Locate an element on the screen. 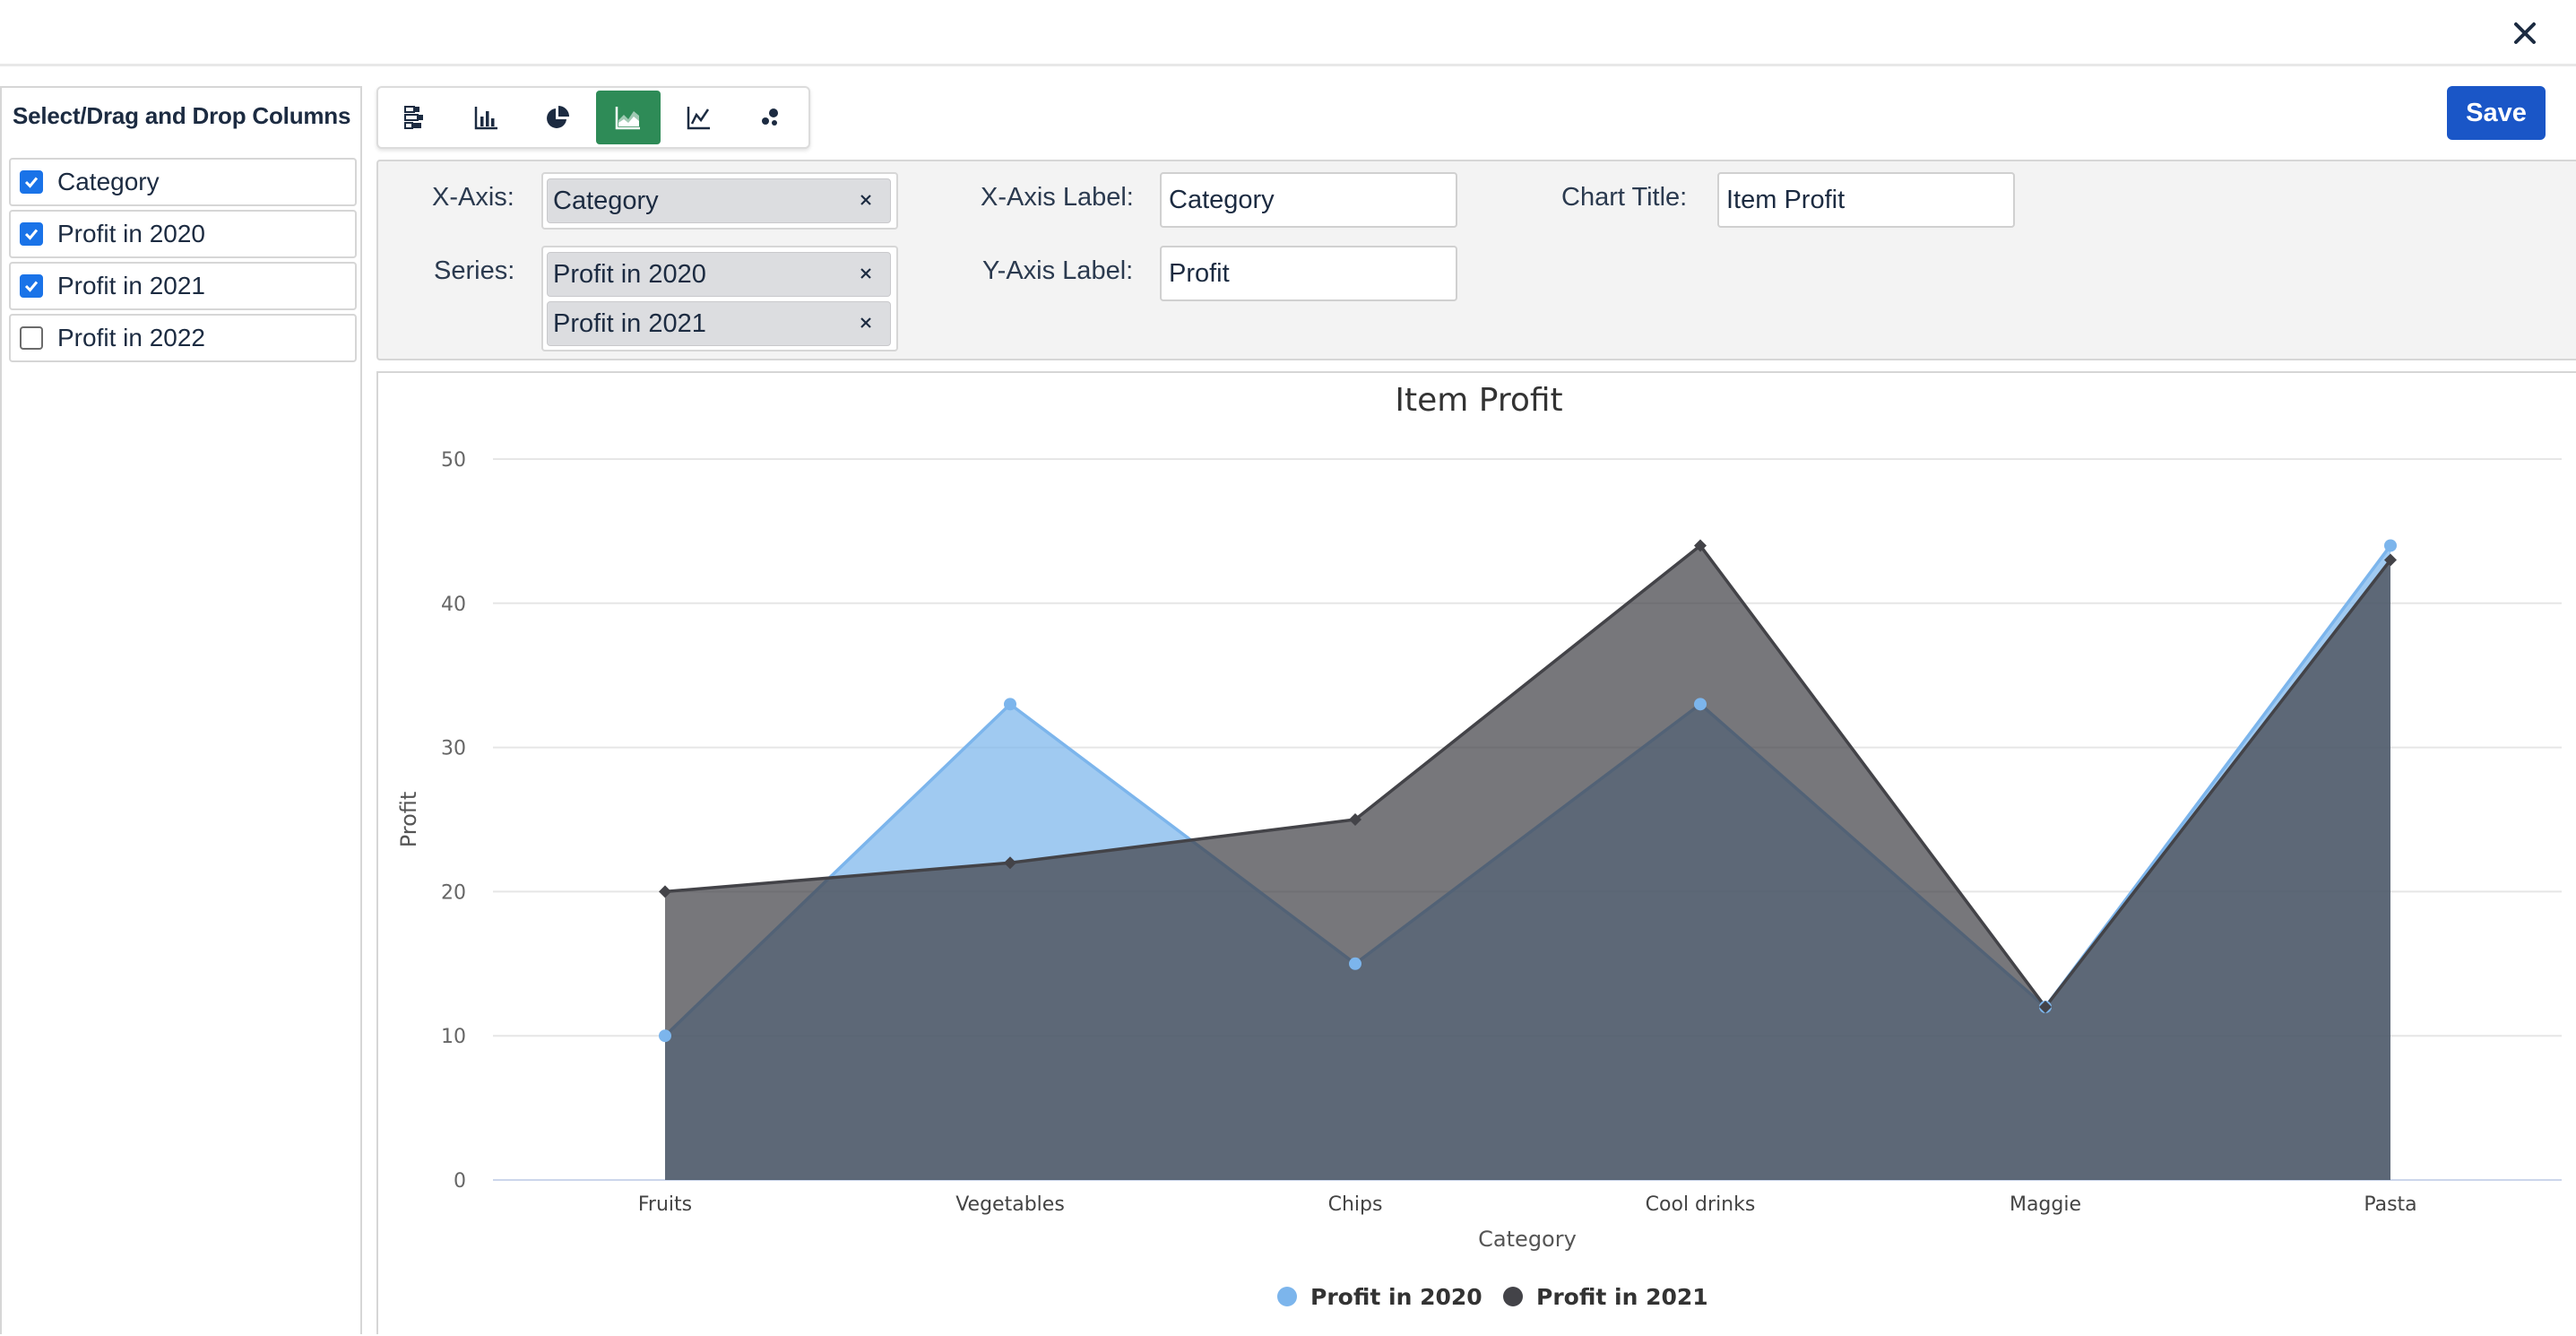 The width and height of the screenshot is (2576, 1336). column-item-label: Profit in 2020 is located at coordinates (131, 233).